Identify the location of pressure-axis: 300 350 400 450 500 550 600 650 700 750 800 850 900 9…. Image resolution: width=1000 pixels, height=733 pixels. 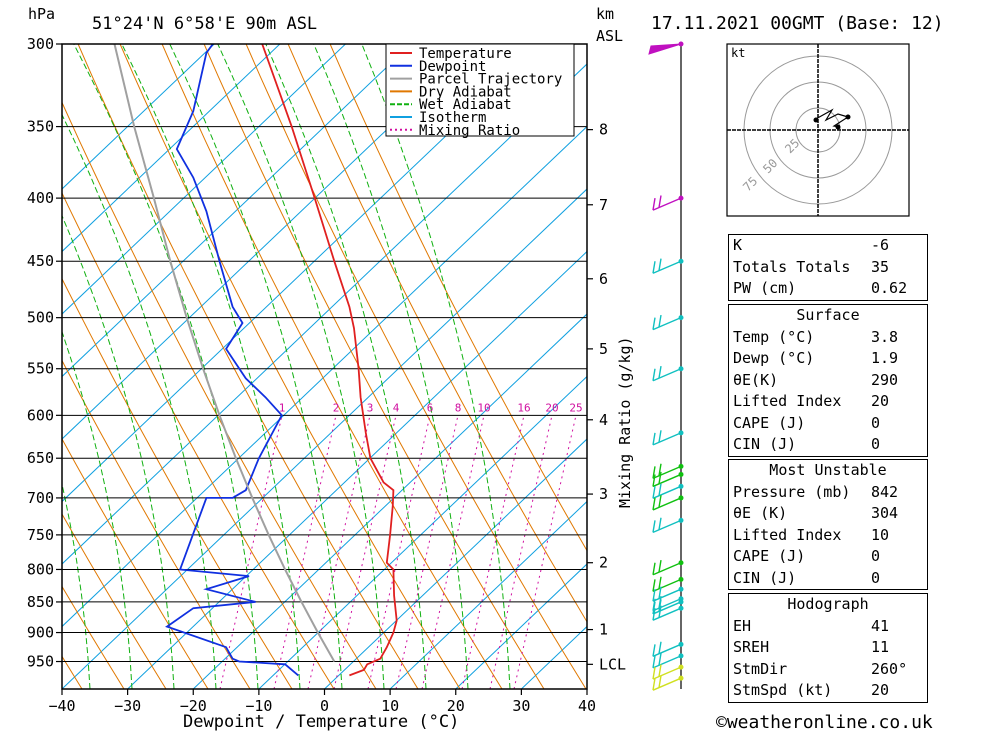
(44, 353).